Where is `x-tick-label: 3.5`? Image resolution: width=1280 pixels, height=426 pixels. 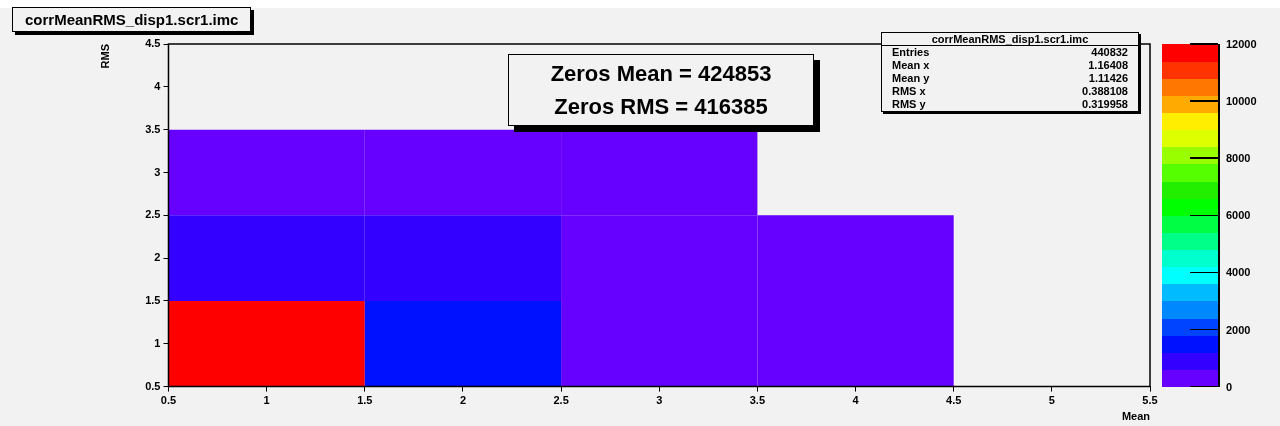
x-tick-label: 3.5 is located at coordinates (757, 400).